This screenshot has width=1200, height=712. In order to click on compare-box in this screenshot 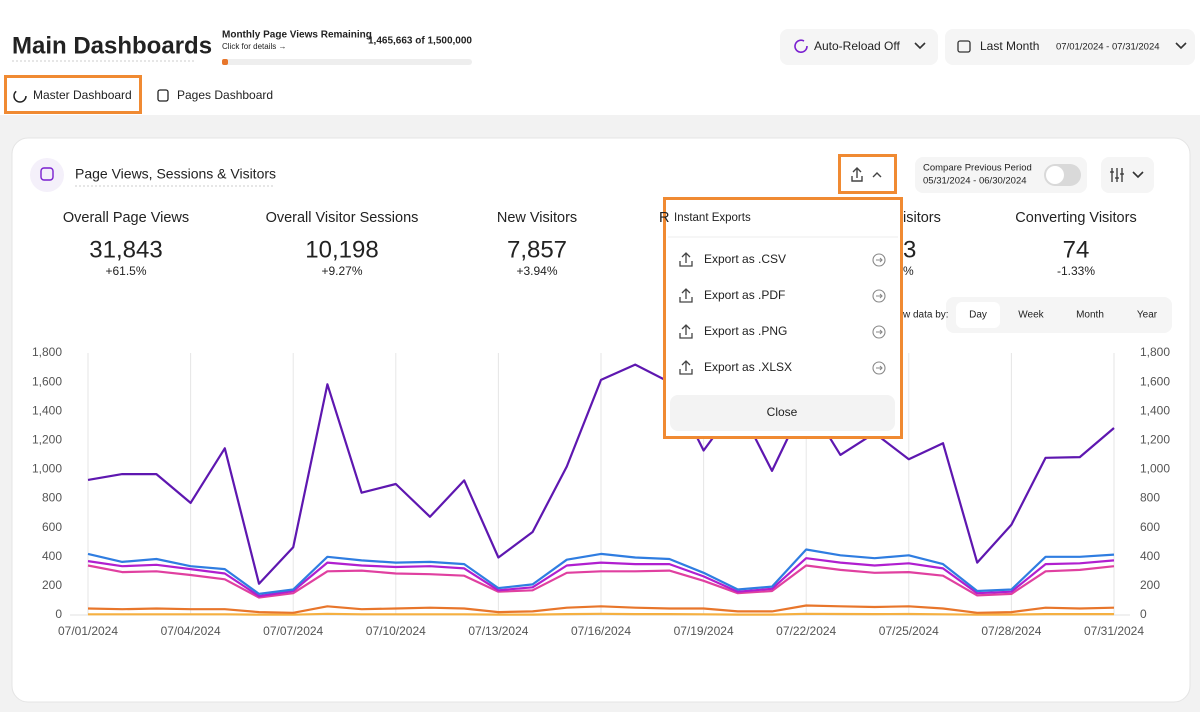, I will do `click(1001, 175)`.